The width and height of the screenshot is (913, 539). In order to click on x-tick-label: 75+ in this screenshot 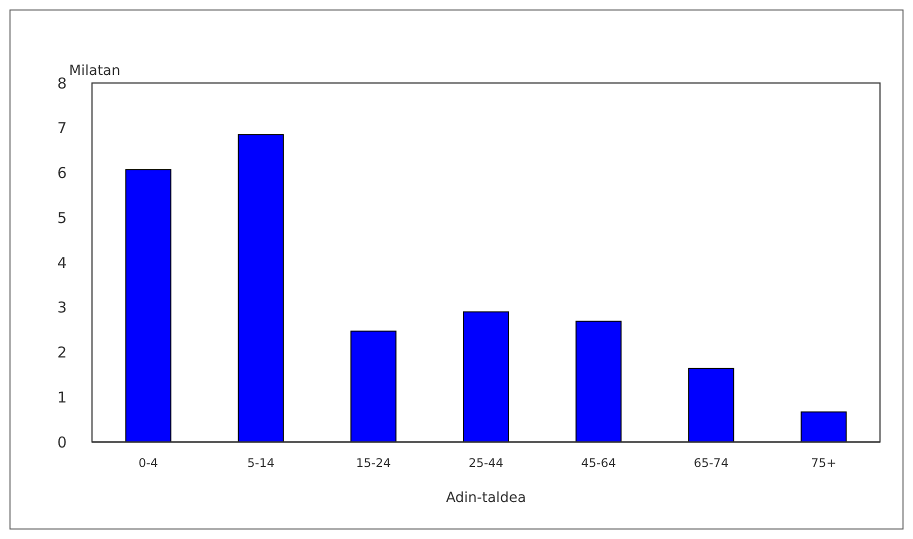, I will do `click(823, 463)`.